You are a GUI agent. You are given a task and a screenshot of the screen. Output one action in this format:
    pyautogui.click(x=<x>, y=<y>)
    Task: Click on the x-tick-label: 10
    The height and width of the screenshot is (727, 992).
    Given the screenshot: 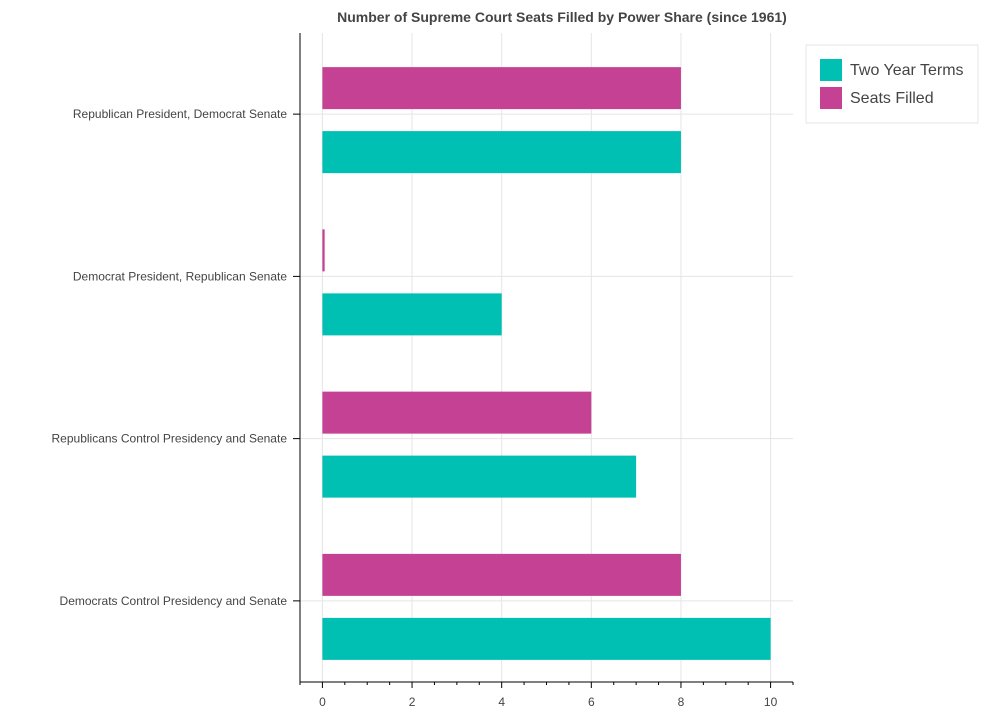 What is the action you would take?
    pyautogui.click(x=771, y=702)
    